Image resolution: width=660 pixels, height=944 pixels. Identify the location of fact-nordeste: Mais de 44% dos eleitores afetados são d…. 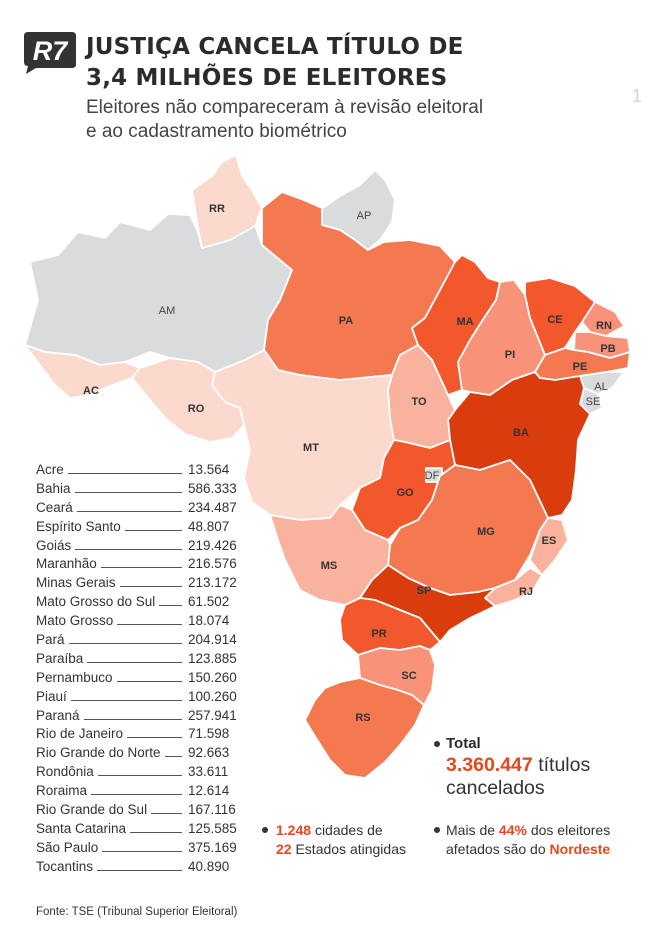
(528, 840).